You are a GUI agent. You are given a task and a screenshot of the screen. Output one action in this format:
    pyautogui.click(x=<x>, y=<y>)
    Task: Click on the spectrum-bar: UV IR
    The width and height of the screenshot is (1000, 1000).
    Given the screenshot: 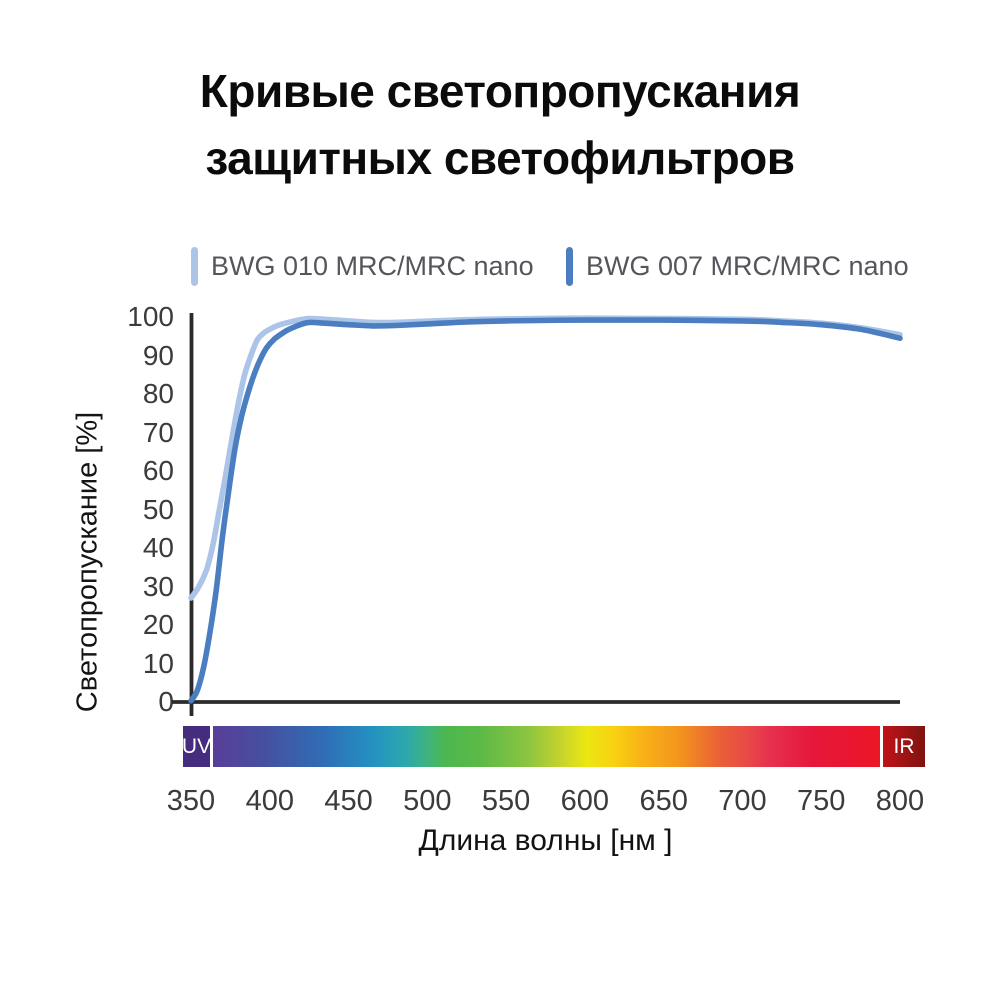 What is the action you would take?
    pyautogui.click(x=553, y=746)
    